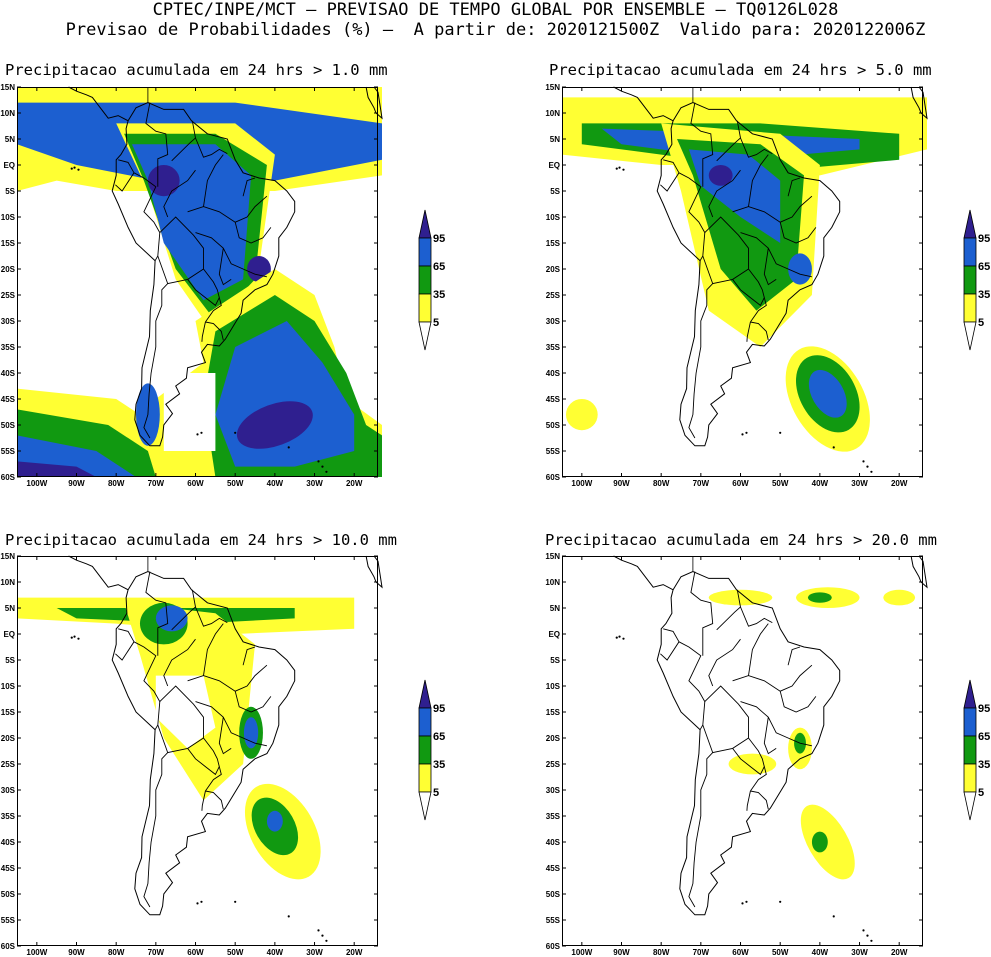  I want to click on lat-label: 30S, so click(8, 790).